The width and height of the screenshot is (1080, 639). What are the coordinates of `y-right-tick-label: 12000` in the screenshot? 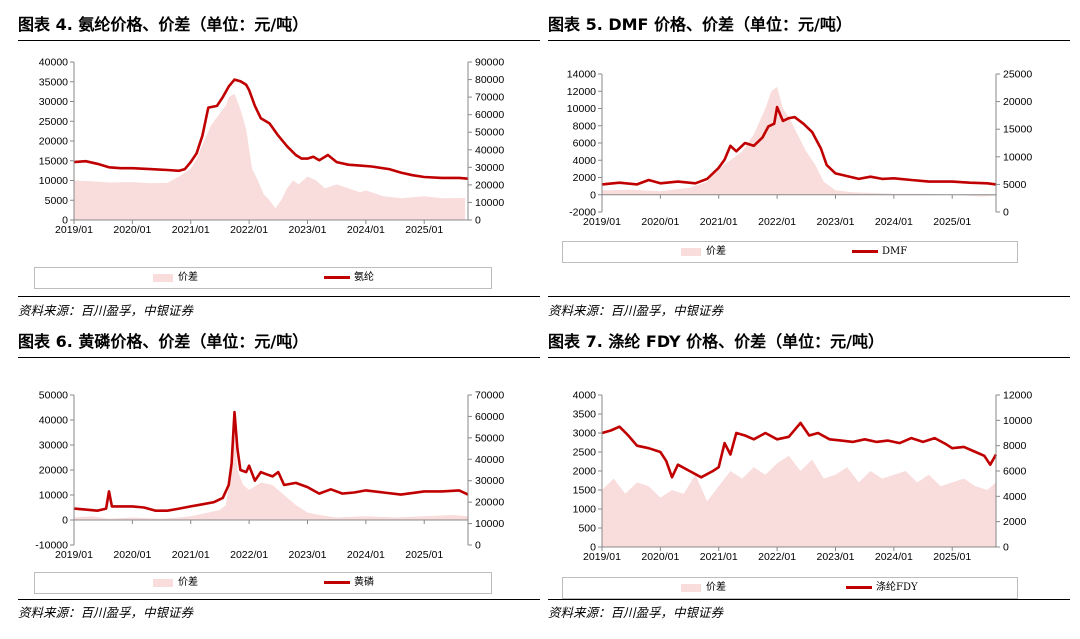 It's located at (1017, 396).